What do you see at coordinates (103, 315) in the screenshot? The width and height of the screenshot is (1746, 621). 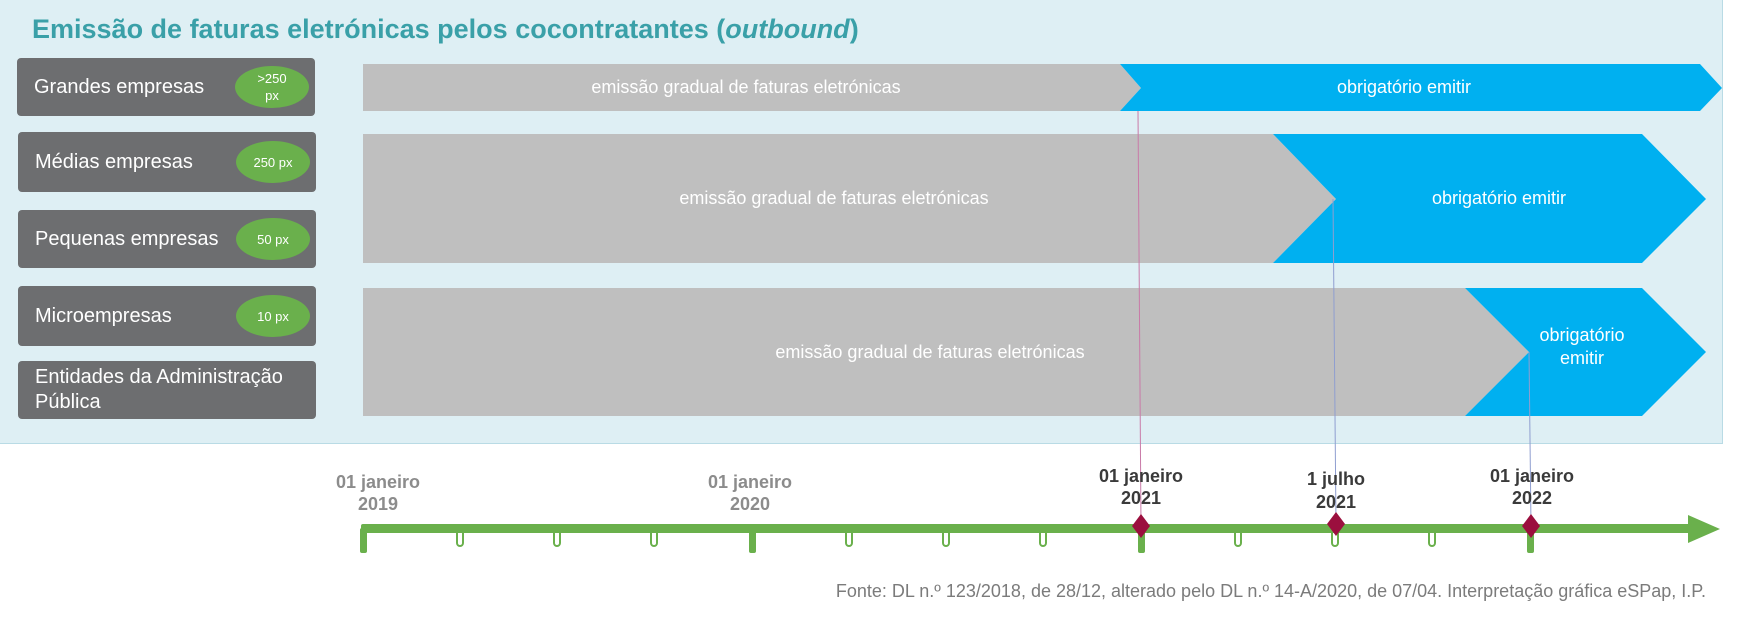 I see `category-label: Microempresas` at bounding box center [103, 315].